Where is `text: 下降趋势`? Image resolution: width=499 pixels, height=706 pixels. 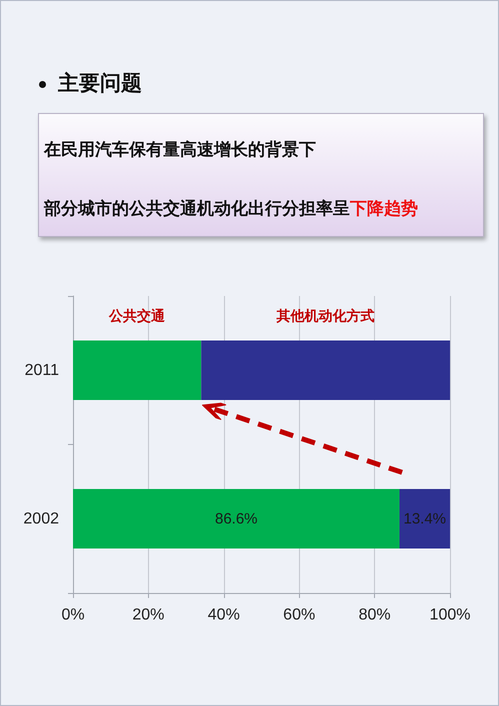
text: 下降趋势 is located at coordinates (384, 208).